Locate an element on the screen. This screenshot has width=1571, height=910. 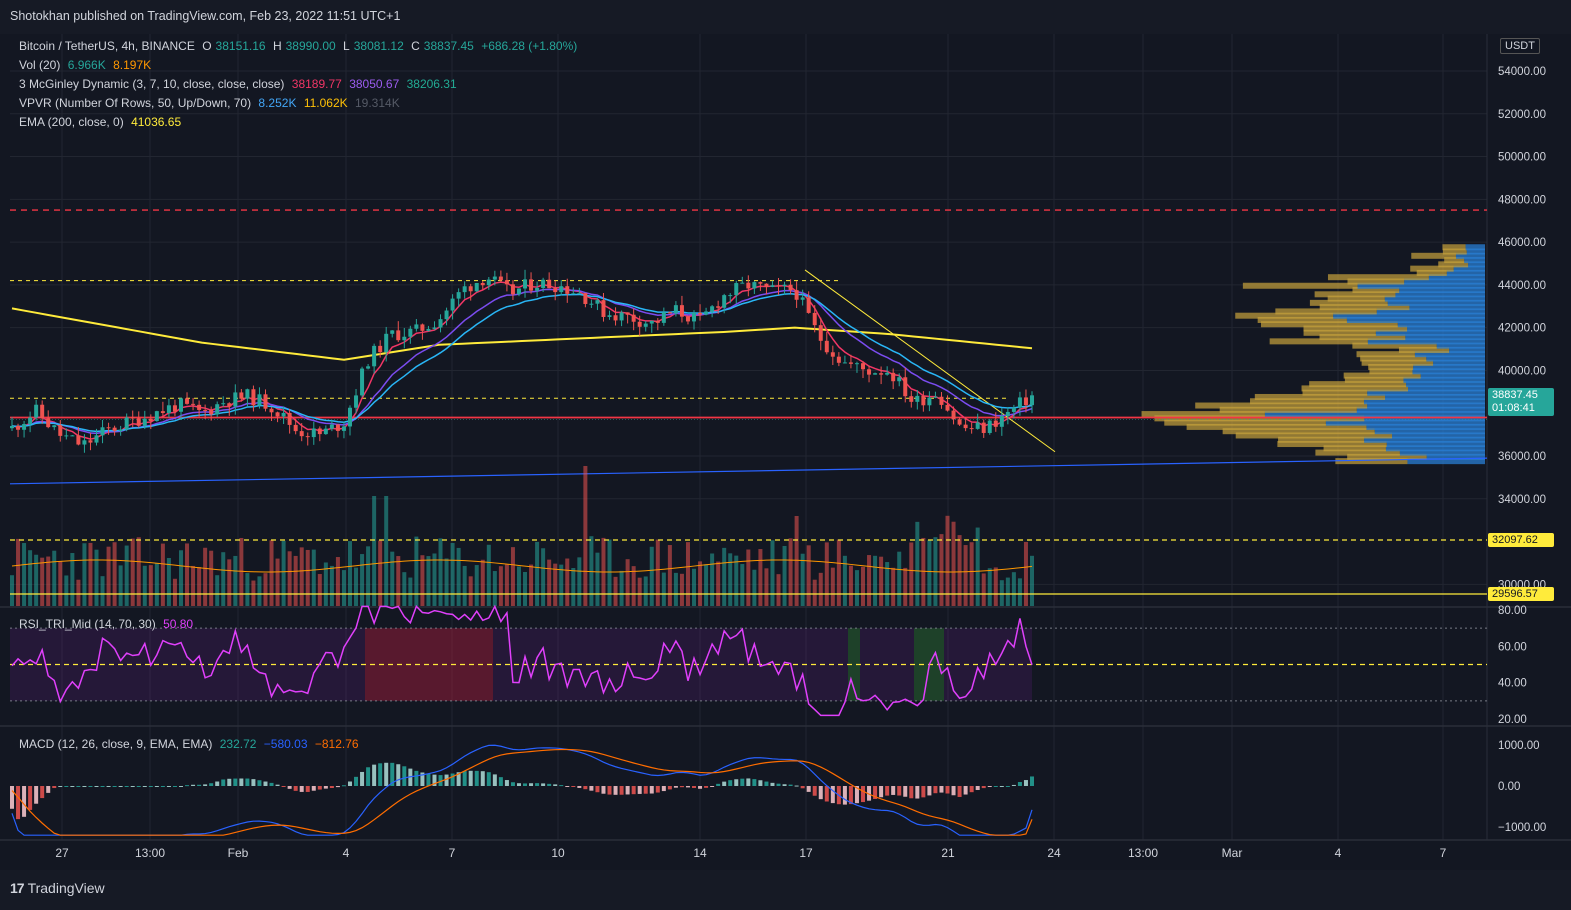
vpvr-value-1: 8.252K is located at coordinates (277, 103).